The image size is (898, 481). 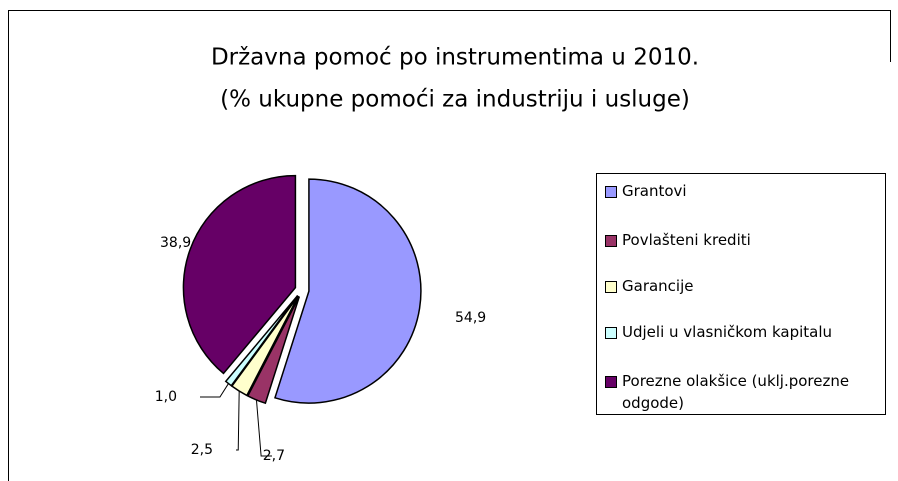 I want to click on chart-title: Državna pomoć po instrumentima u 2010., so click(x=455, y=58).